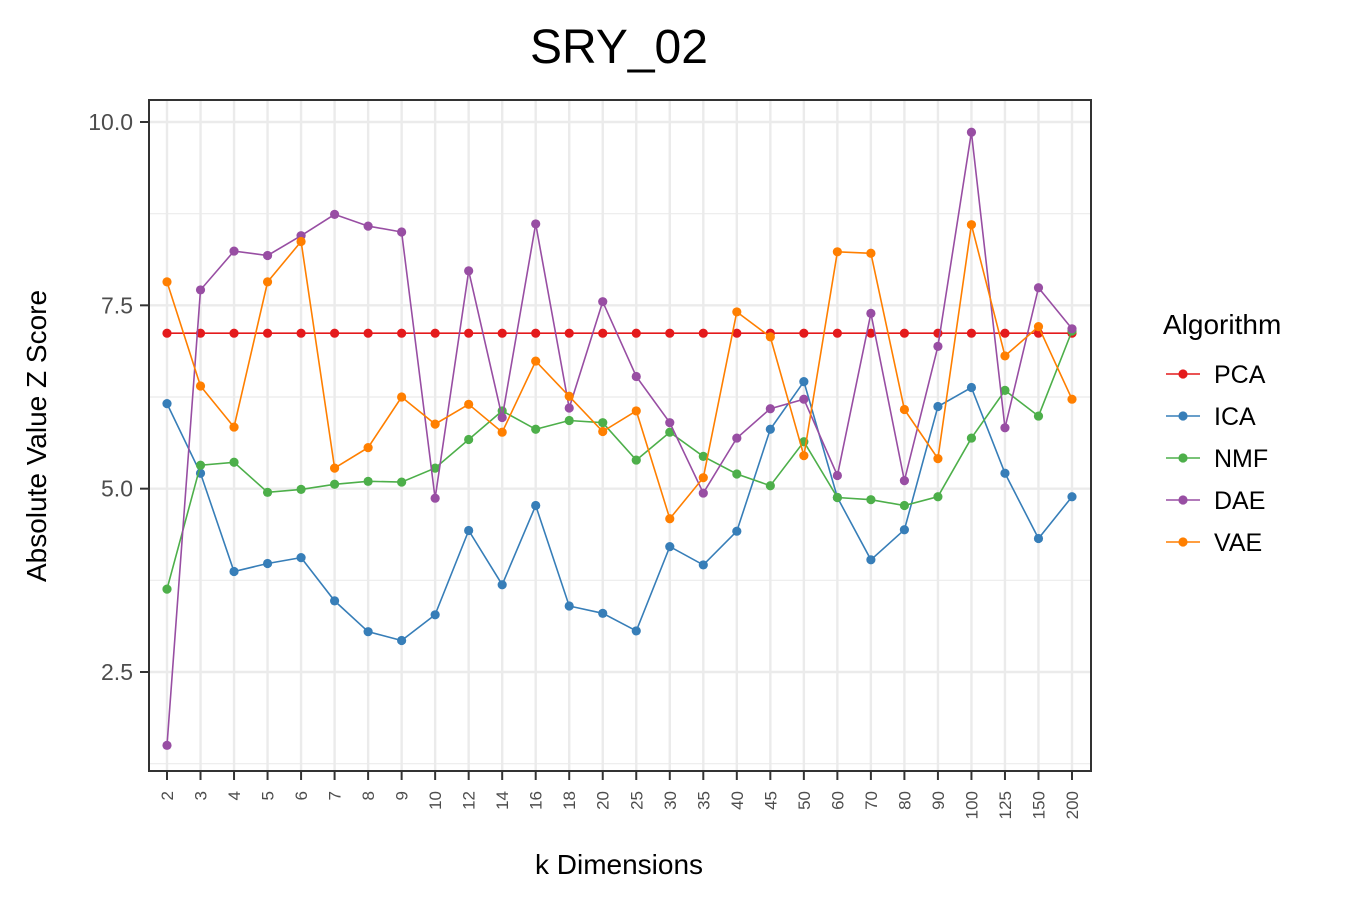 This screenshot has width=1350, height=900. I want to click on x-tick-label: 30, so click(670, 800).